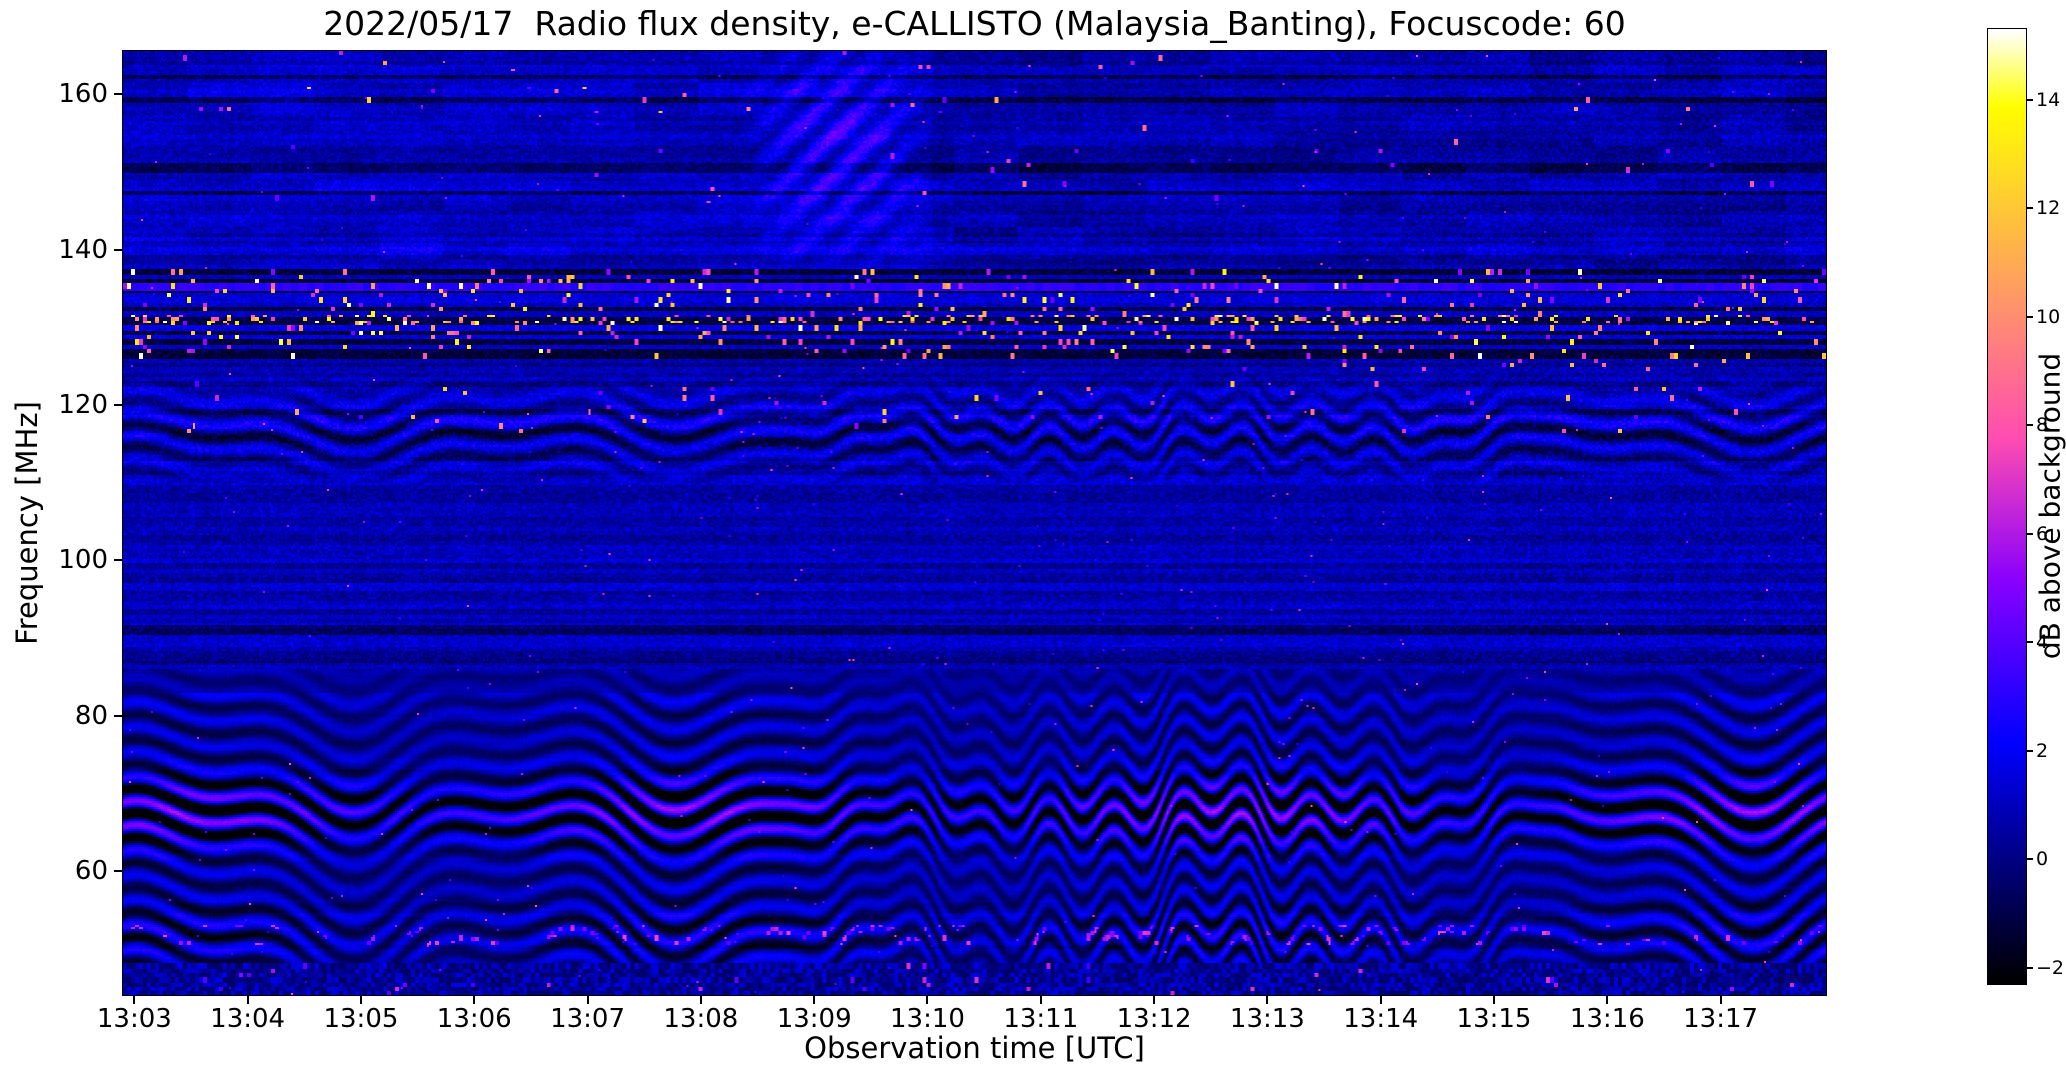 The width and height of the screenshot is (2066, 1067). I want to click on y-axis-label: Frequency [MHz], so click(27, 523).